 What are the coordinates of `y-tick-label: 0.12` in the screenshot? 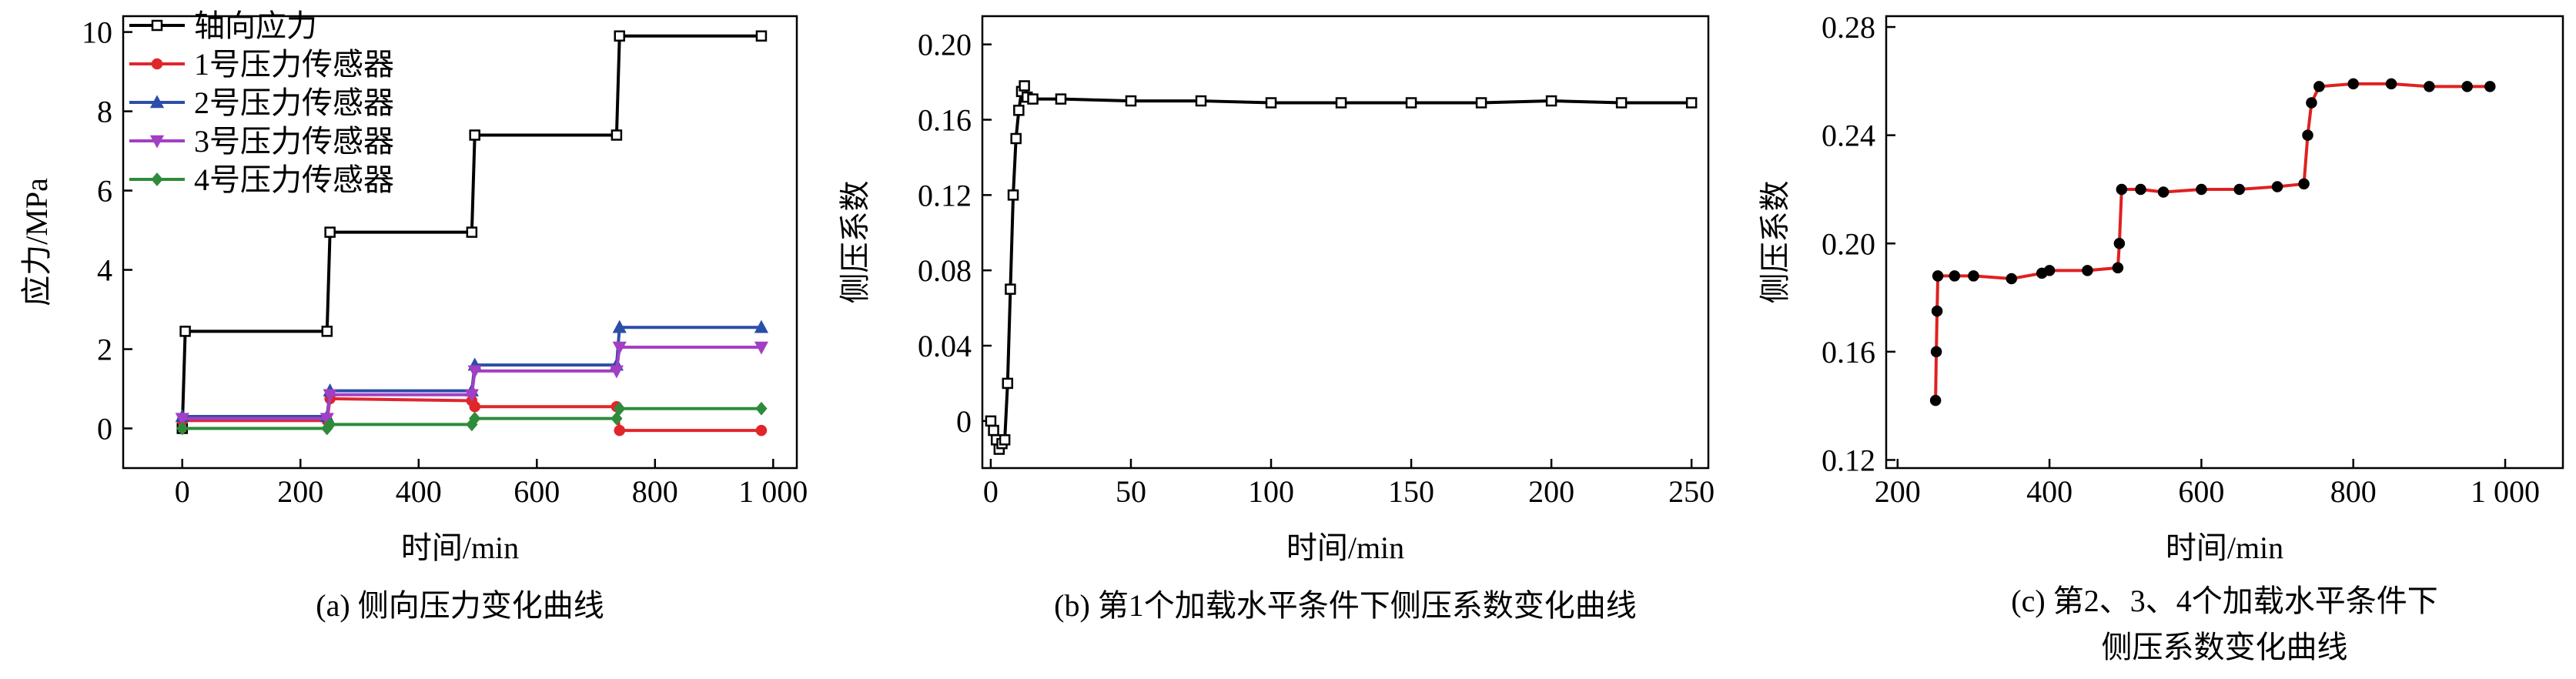 It's located at (1849, 460).